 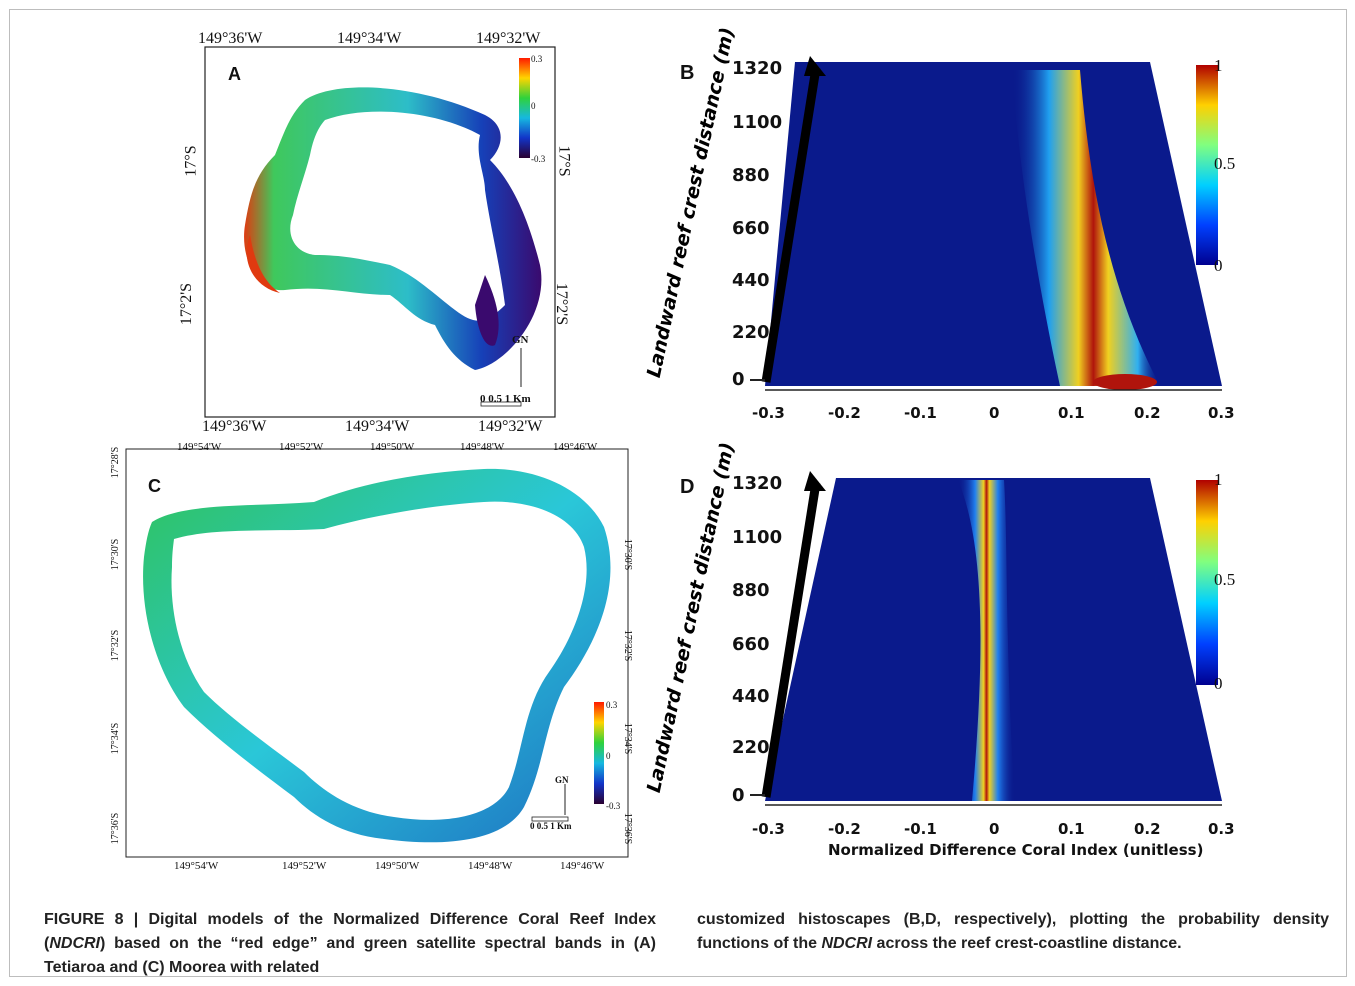 I want to click on d-x-tick: -0.3, so click(x=768, y=829).